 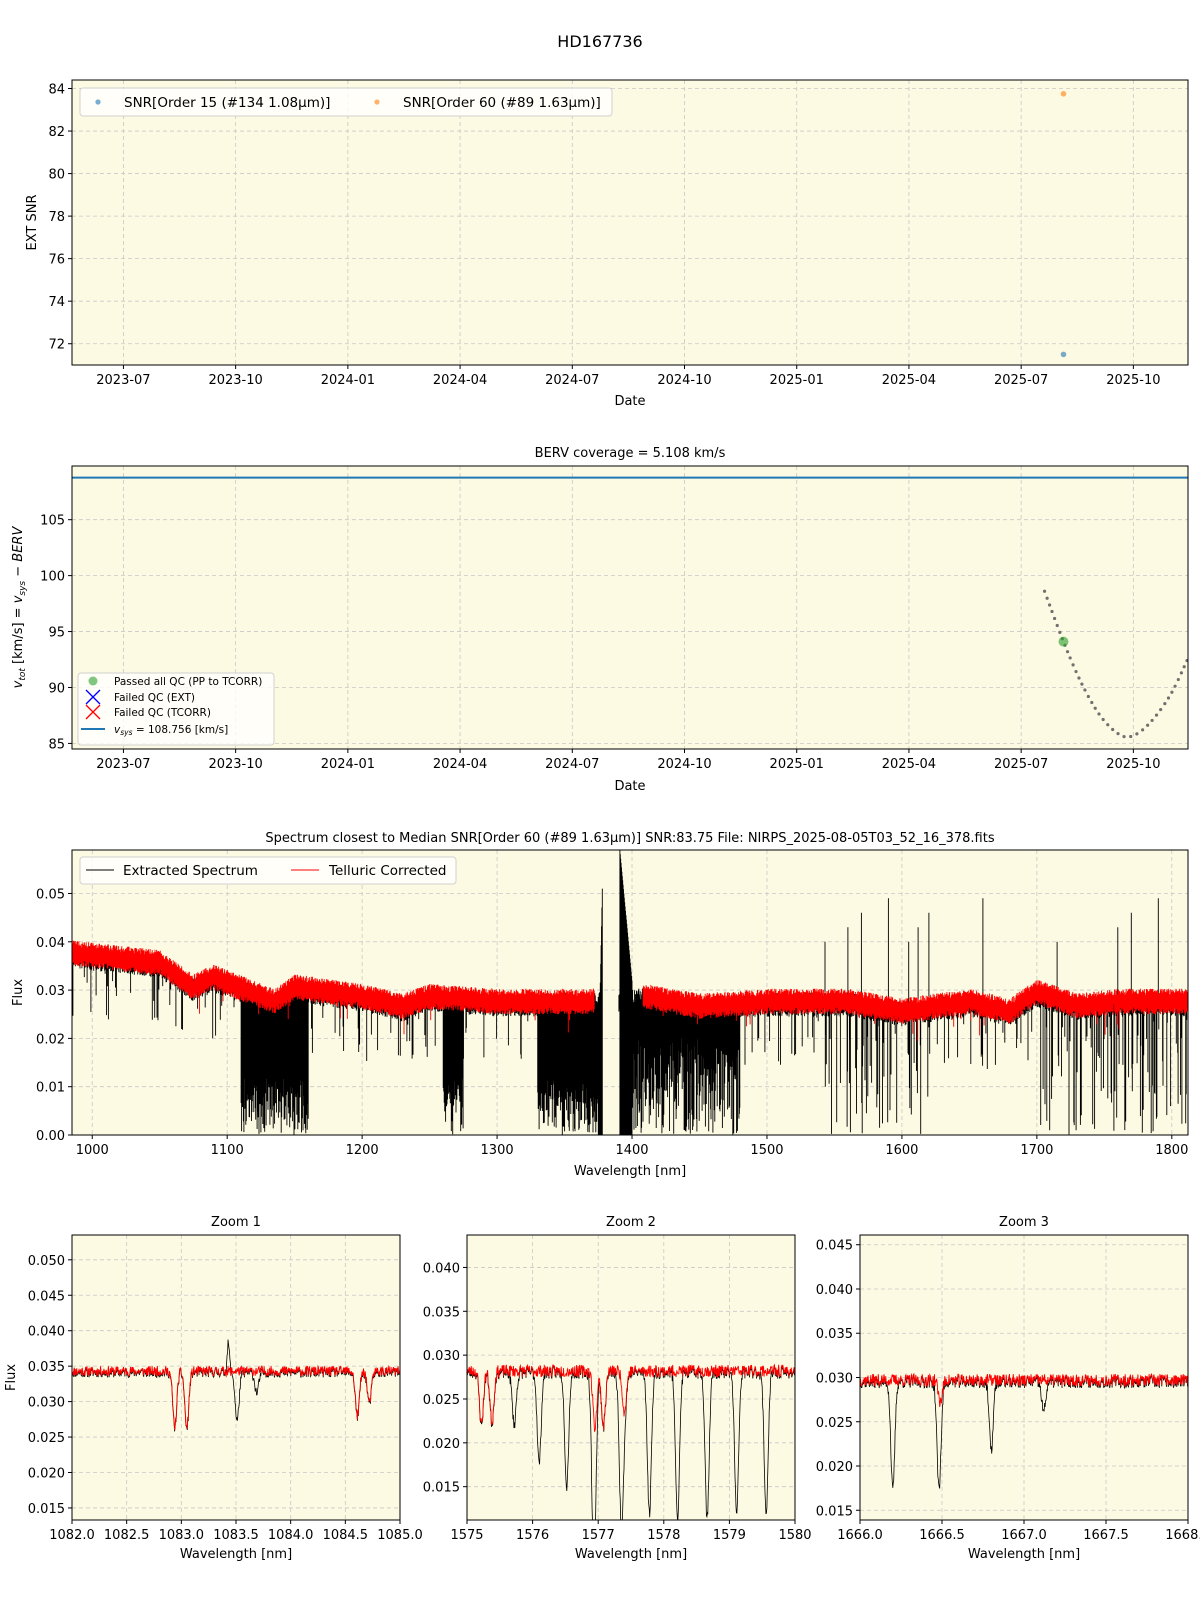 I want to click on berv-y-axis-label: vtot [km/s] = vsys − BERV, so click(x=19, y=607).